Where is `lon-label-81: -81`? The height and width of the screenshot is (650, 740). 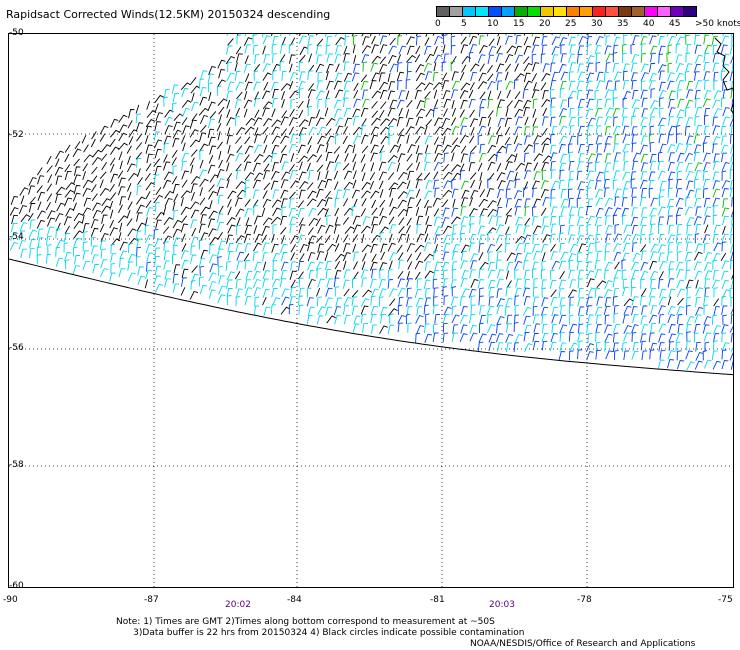 lon-label-81: -81 is located at coordinates (437, 600).